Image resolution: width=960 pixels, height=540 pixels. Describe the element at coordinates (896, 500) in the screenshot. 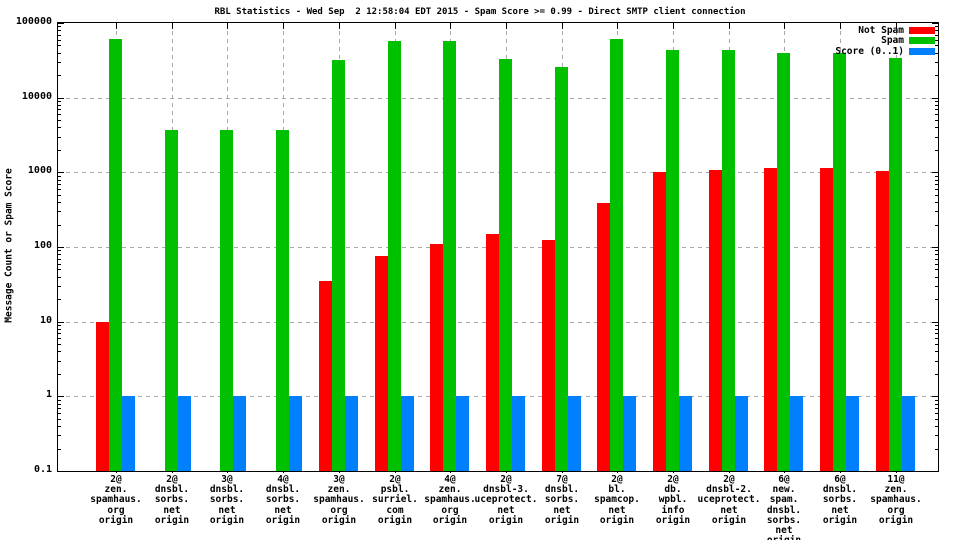

I see `x-category-label: 11@ zen. spamhaus. org origin` at that location.